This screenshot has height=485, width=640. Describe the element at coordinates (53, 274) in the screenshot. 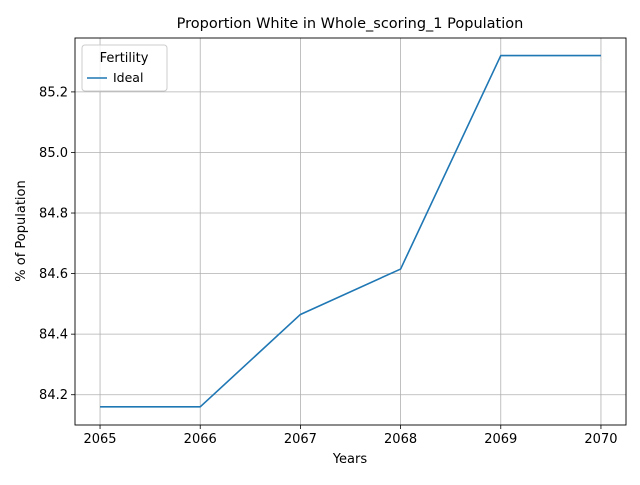

I see `y-tick-label: 84.6` at that location.